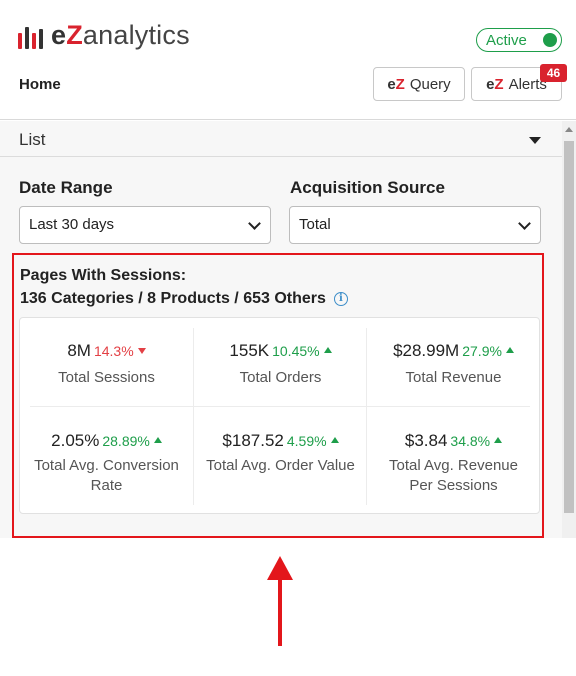 The image size is (576, 676). Describe the element at coordinates (66, 187) in the screenshot. I see `date-range-label: Date Range` at that location.